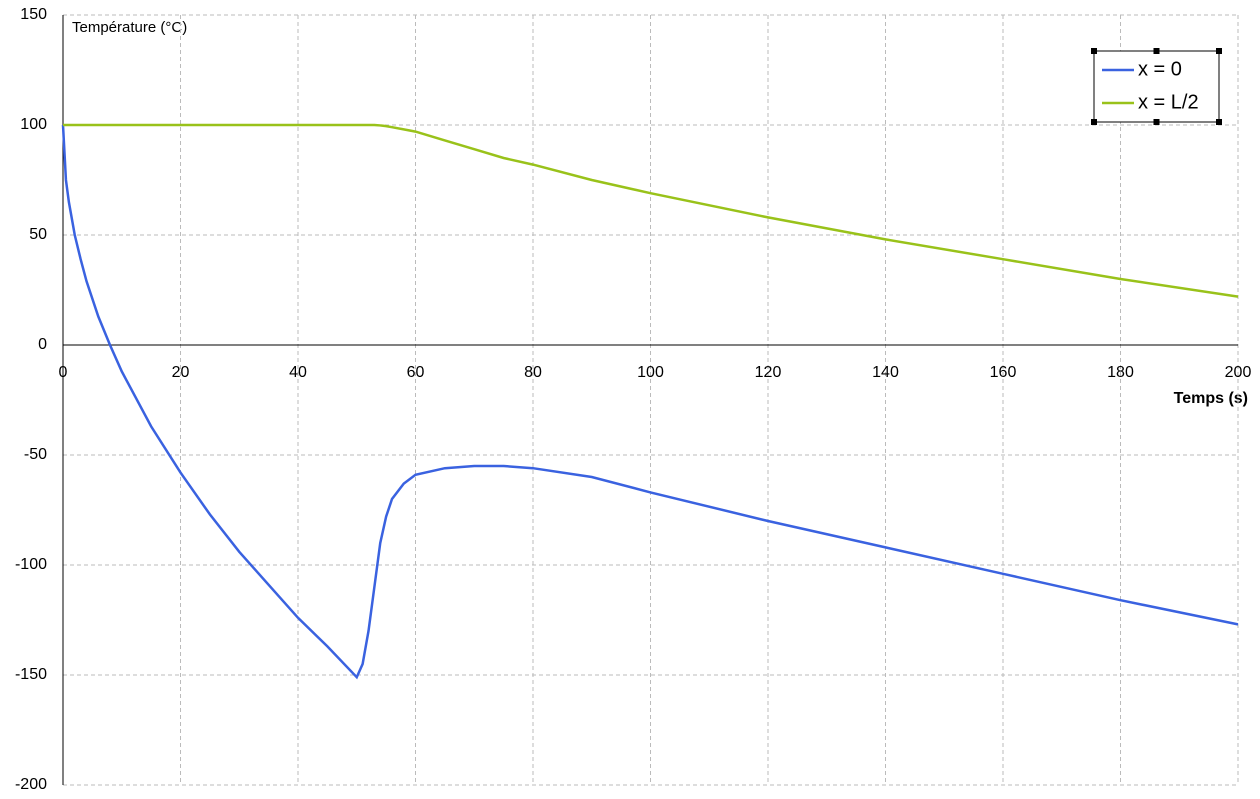  What do you see at coordinates (416, 372) in the screenshot?
I see `x-tick-label: 60` at bounding box center [416, 372].